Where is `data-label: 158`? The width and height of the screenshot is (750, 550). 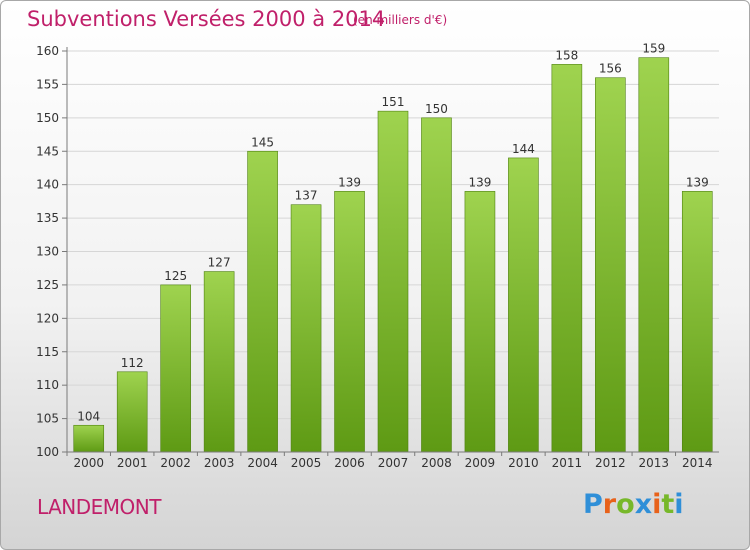 data-label: 158 is located at coordinates (566, 55).